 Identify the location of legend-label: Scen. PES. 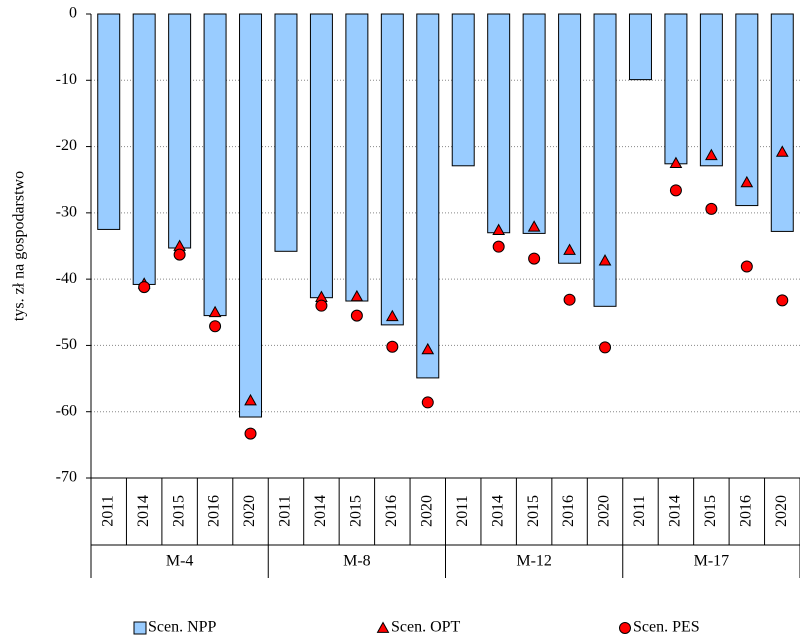
(666, 627).